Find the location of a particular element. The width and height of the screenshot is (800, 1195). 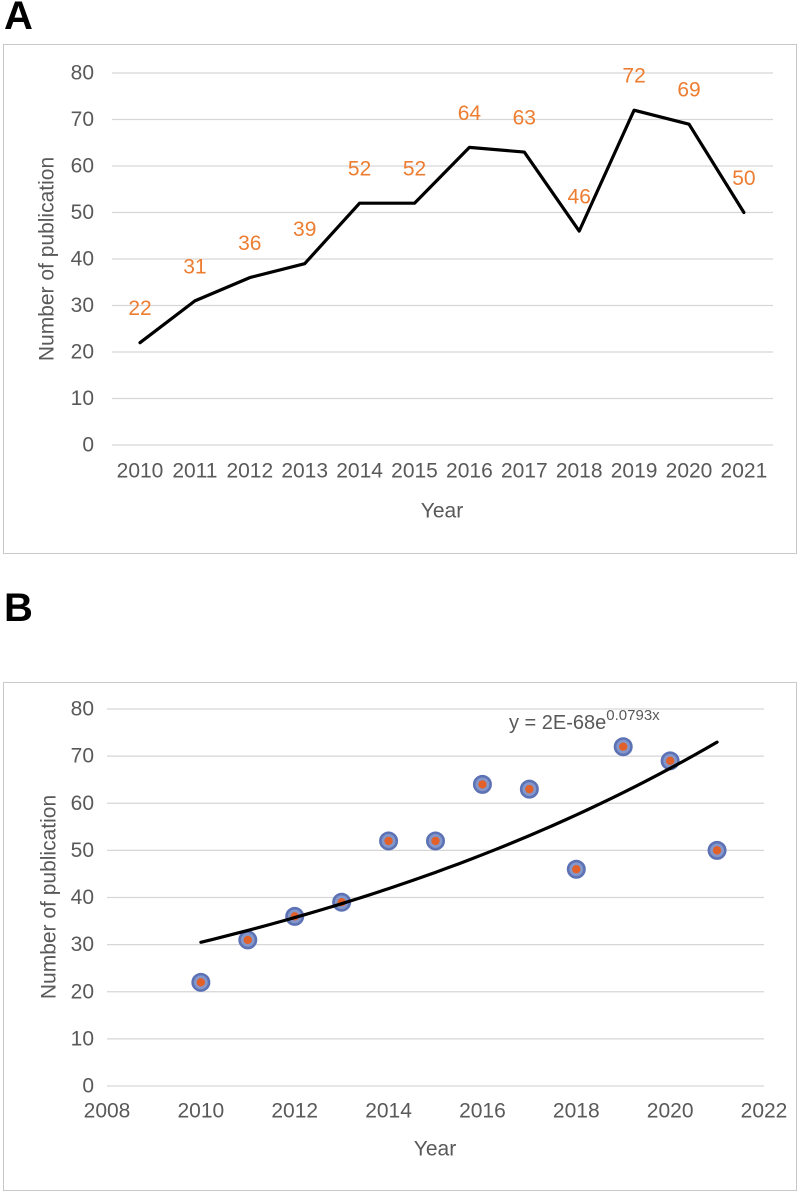

data-label: 36 is located at coordinates (249, 243).